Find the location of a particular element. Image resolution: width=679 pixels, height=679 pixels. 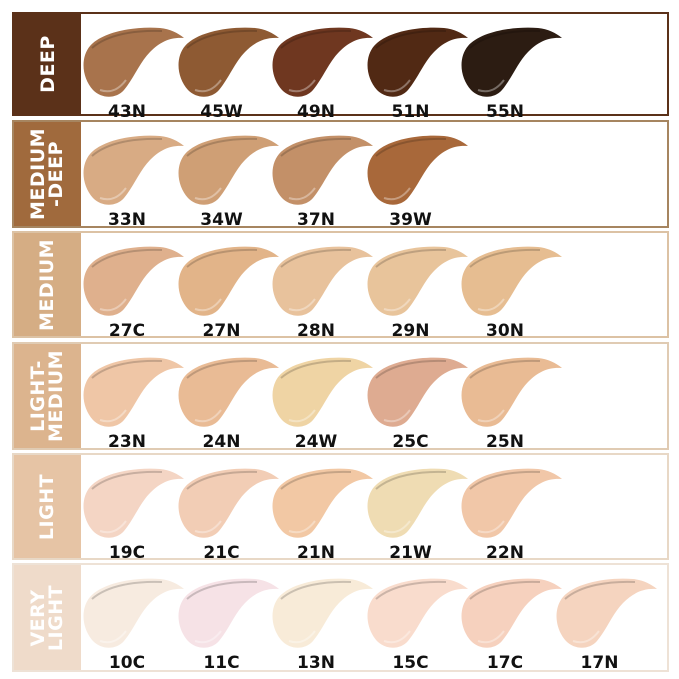

shade-swatch: 24W is located at coordinates (321, 403).